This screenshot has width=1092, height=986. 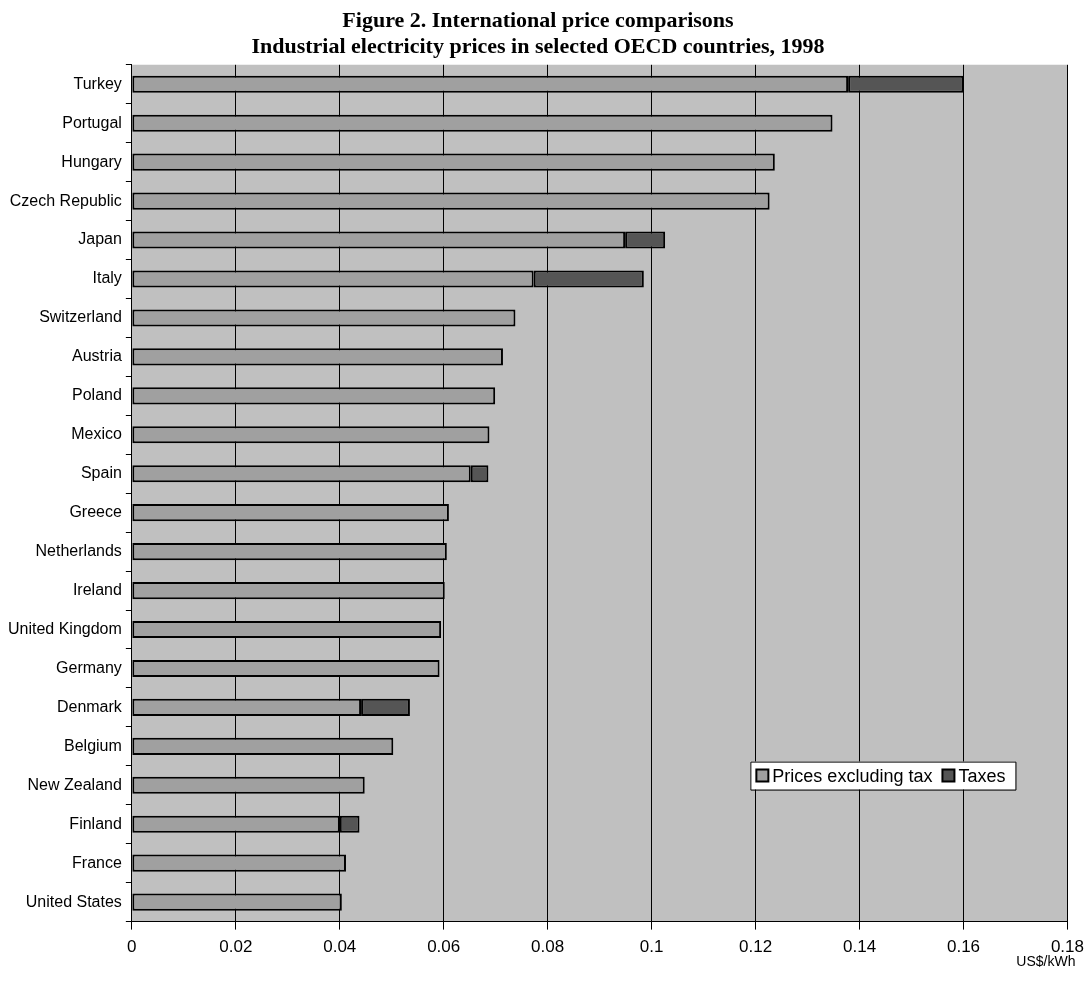 What do you see at coordinates (74, 784) in the screenshot?
I see `y-tick-label: New Zealand` at bounding box center [74, 784].